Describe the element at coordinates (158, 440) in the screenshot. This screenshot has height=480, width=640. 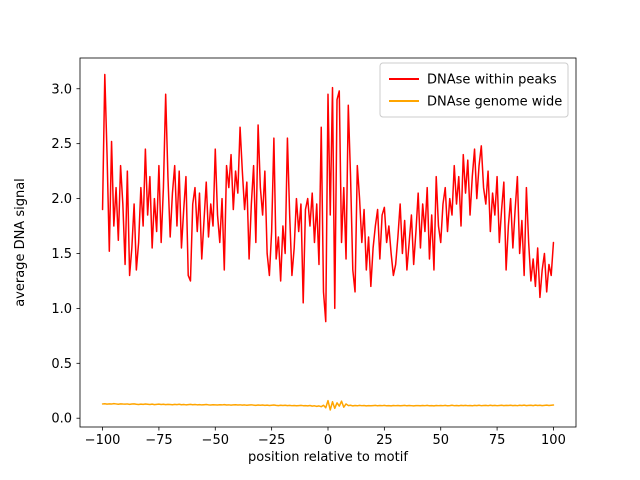
I see `x-tick-label: −75` at that location.